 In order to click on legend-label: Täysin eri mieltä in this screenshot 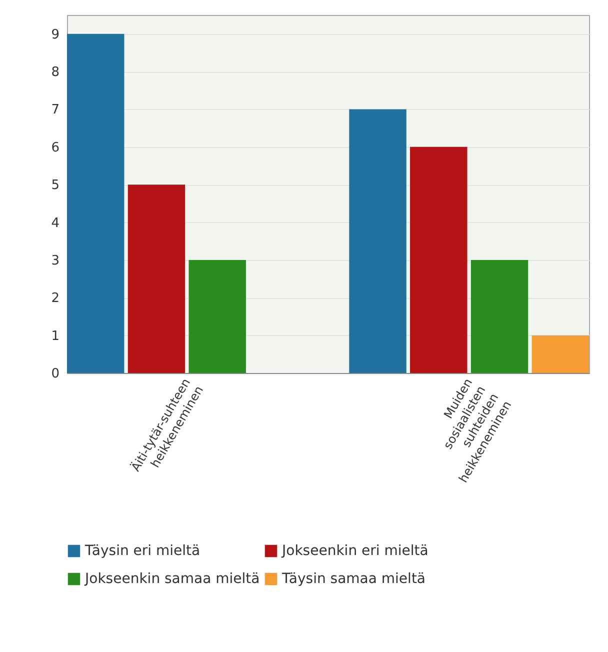, I will do `click(142, 551)`.